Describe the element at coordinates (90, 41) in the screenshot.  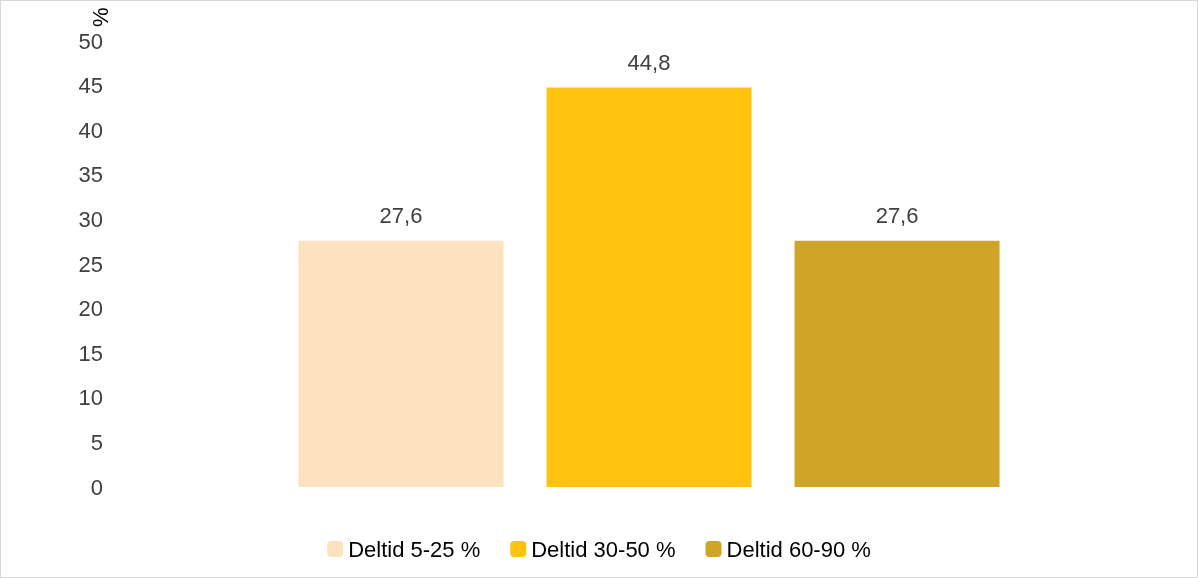
I see `y-tick-label: 50` at that location.